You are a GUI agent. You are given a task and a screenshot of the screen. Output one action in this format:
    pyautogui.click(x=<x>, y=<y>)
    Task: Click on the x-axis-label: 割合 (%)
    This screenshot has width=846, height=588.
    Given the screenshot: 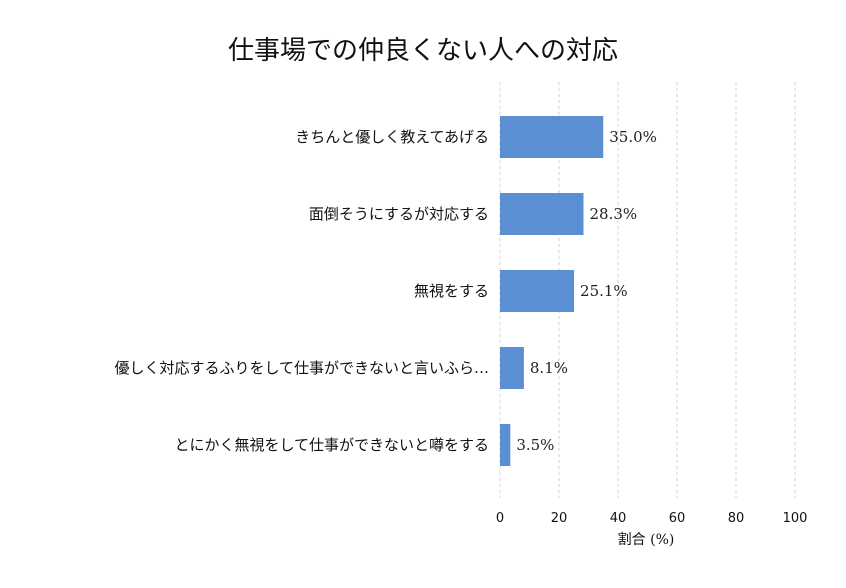 What is the action you would take?
    pyautogui.click(x=646, y=539)
    